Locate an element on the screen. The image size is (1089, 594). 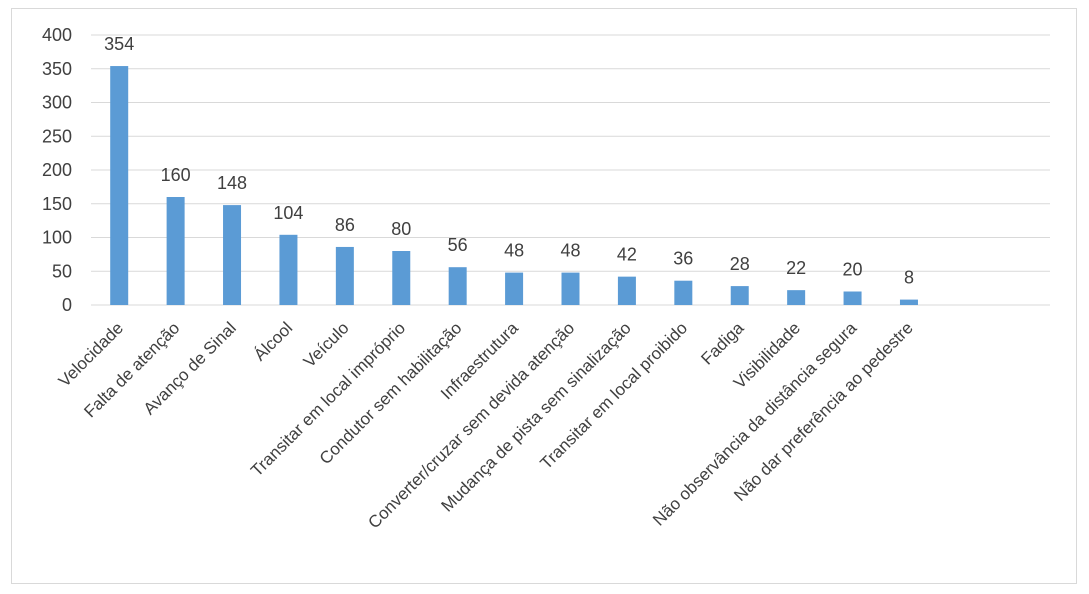
data-label: 56 is located at coordinates (458, 245).